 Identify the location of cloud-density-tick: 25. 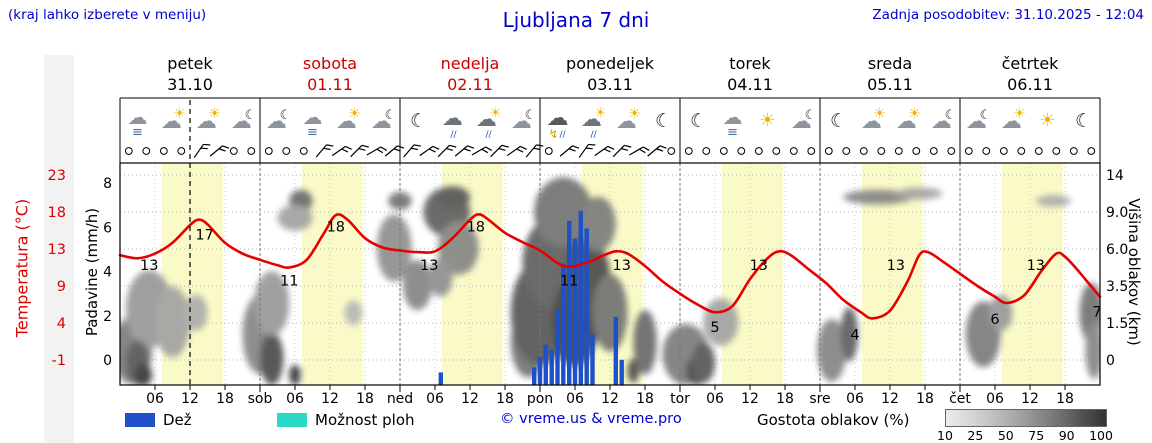
(975, 435).